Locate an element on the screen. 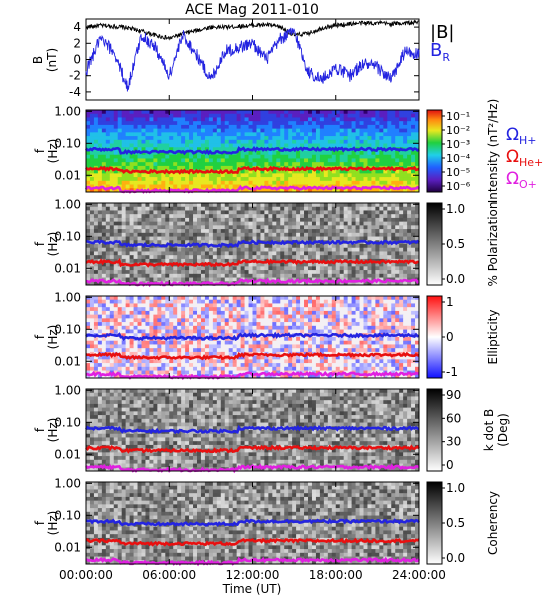  colorbar is located at coordinates (434, 151).